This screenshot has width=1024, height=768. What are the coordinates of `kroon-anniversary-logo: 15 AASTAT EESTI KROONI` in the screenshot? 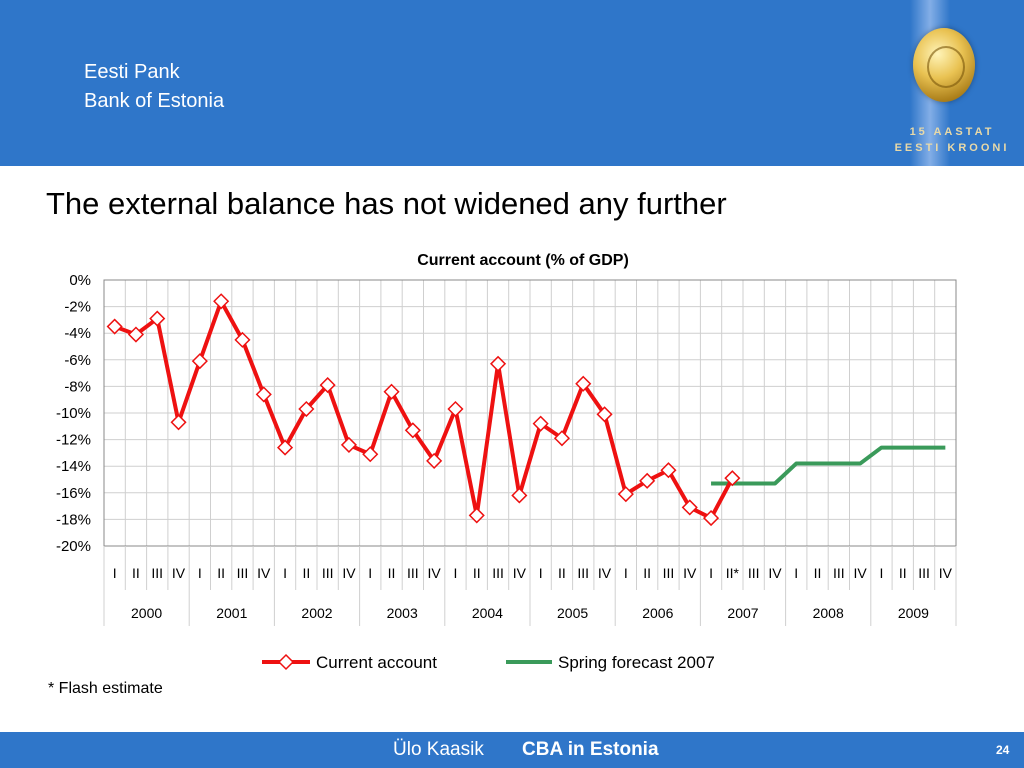 It's located at (952, 83).